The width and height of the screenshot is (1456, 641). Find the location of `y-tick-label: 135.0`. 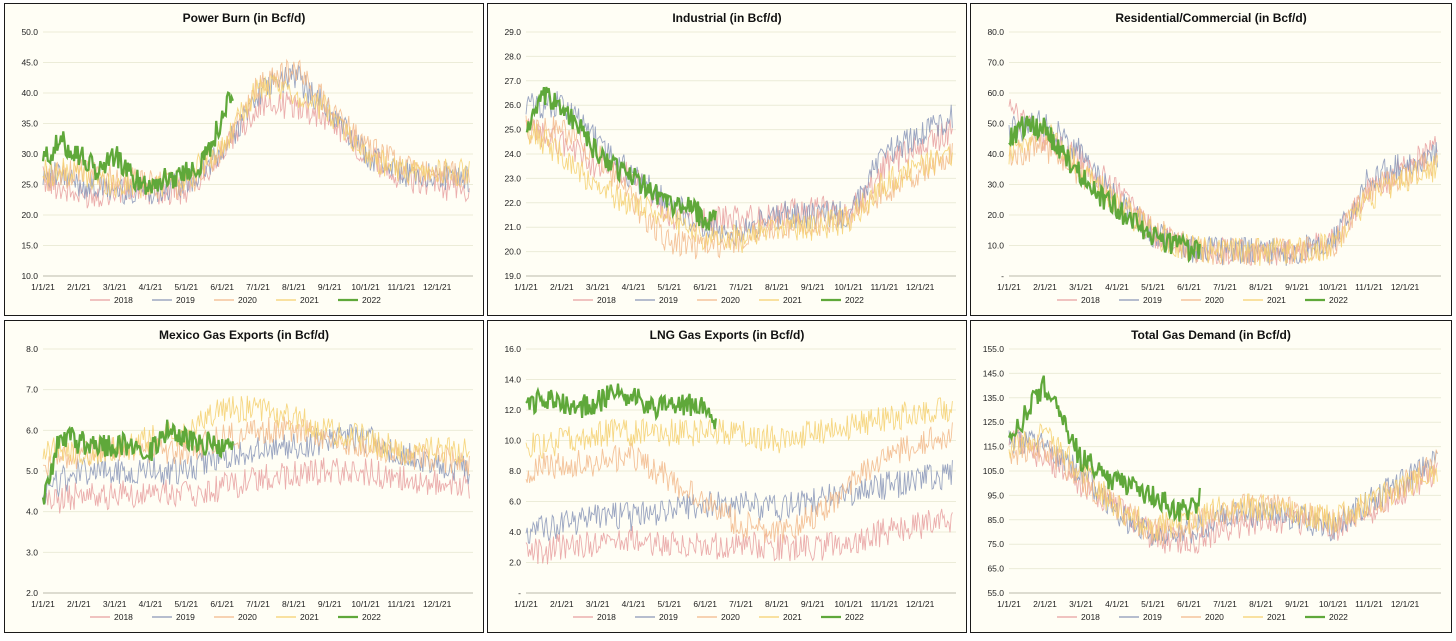

y-tick-label: 135.0 is located at coordinates (994, 398).